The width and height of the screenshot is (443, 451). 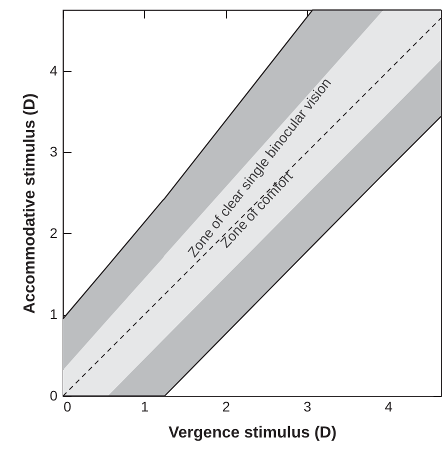 I want to click on x-tick-label: 0, so click(x=68, y=406).